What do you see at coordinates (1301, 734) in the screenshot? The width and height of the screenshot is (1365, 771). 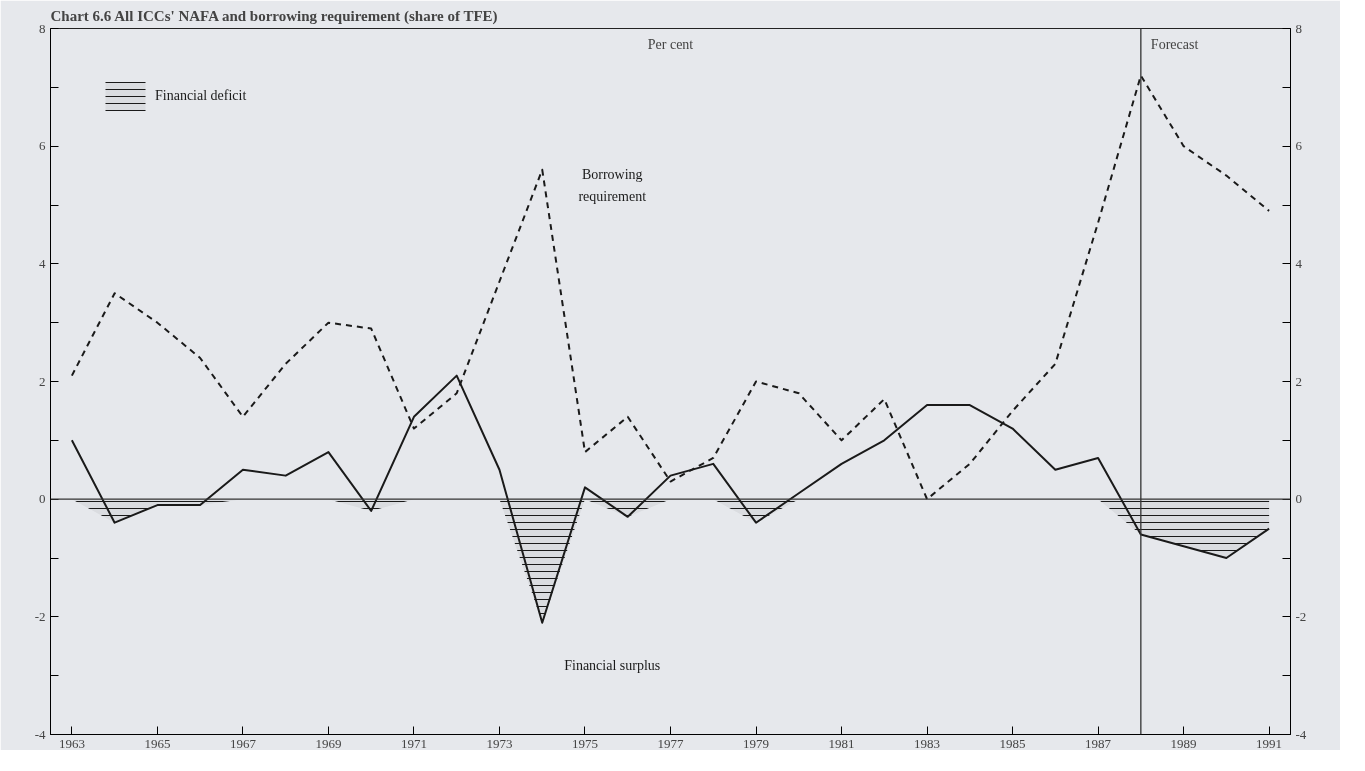 I see `y2-tick-label: -4` at bounding box center [1301, 734].